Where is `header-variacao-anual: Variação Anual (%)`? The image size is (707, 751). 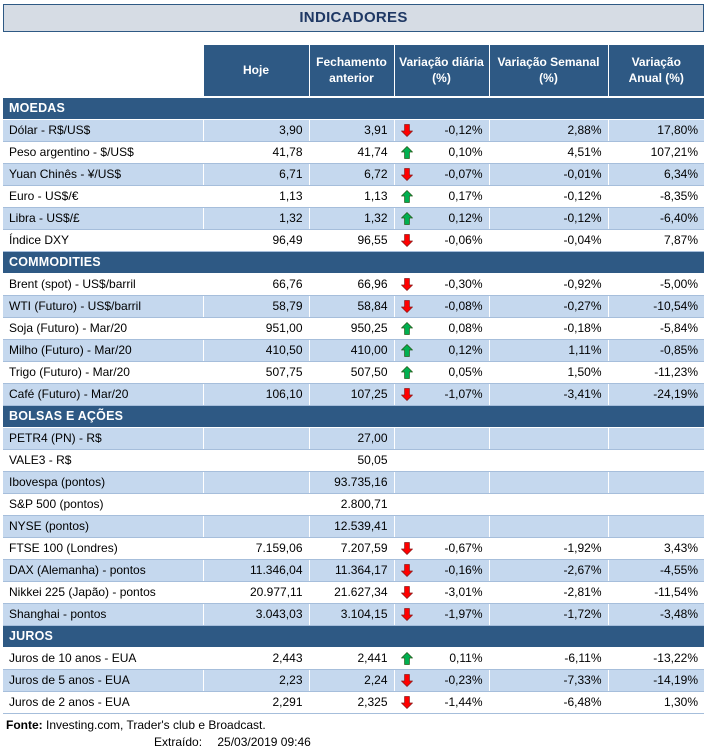
header-variacao-anual: Variação Anual (%) is located at coordinates (655, 71).